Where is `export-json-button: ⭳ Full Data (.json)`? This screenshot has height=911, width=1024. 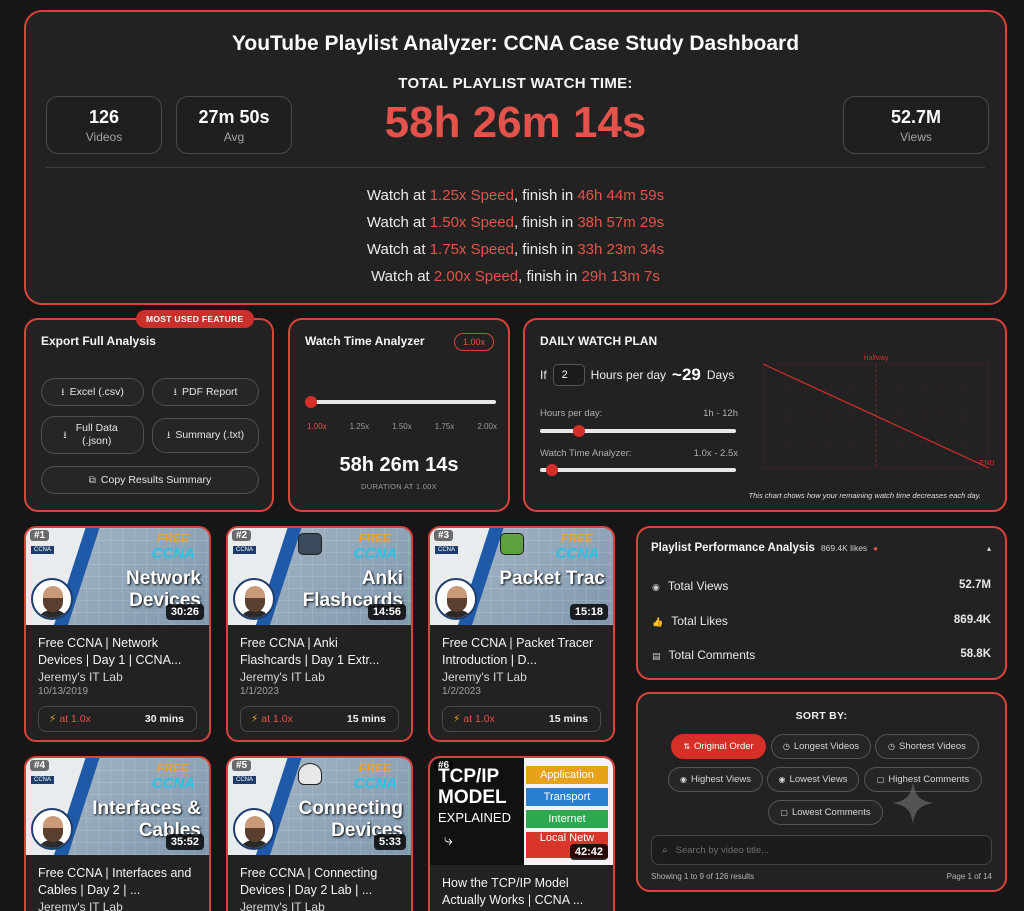 export-json-button: ⭳ Full Data (.json) is located at coordinates (92, 435).